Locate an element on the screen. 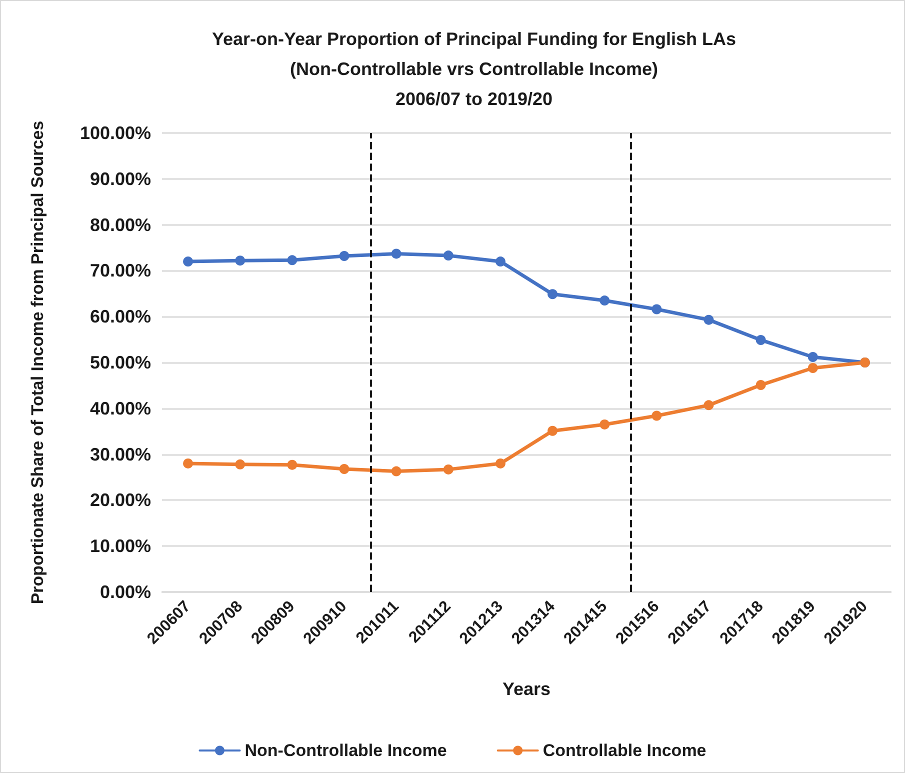  y-axis-title: Proportionate Share of Total Income from Principal Sources is located at coordinates (37, 362).